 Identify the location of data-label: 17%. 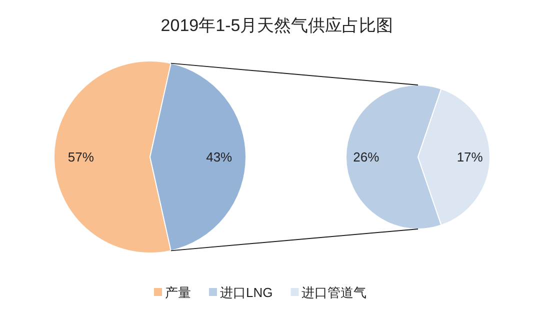
(470, 157).